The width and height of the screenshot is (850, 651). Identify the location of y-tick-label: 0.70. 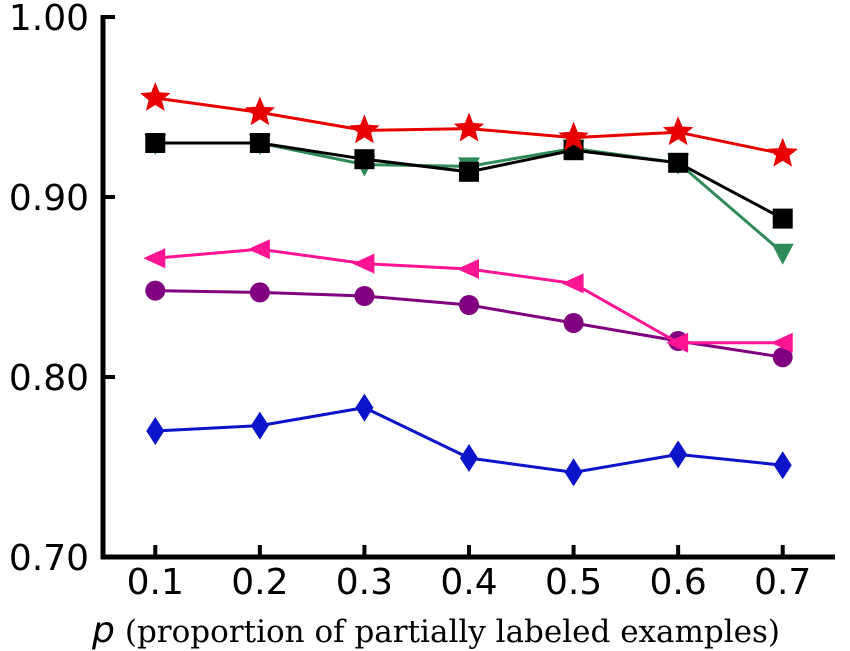
(49, 558).